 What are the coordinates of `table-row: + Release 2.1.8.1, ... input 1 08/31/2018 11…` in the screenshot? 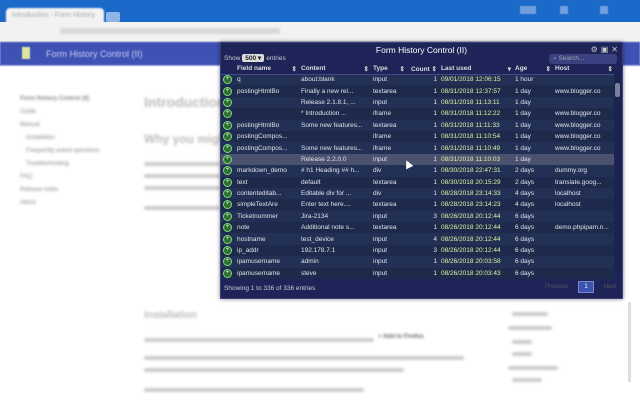 It's located at (418, 102).